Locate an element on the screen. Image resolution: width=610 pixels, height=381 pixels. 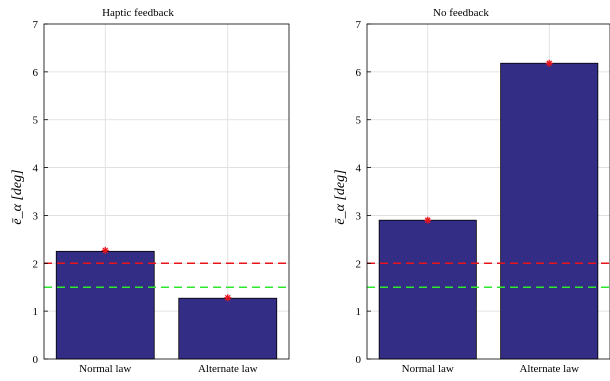
chart-title: Haptic feedback is located at coordinates (138, 13).